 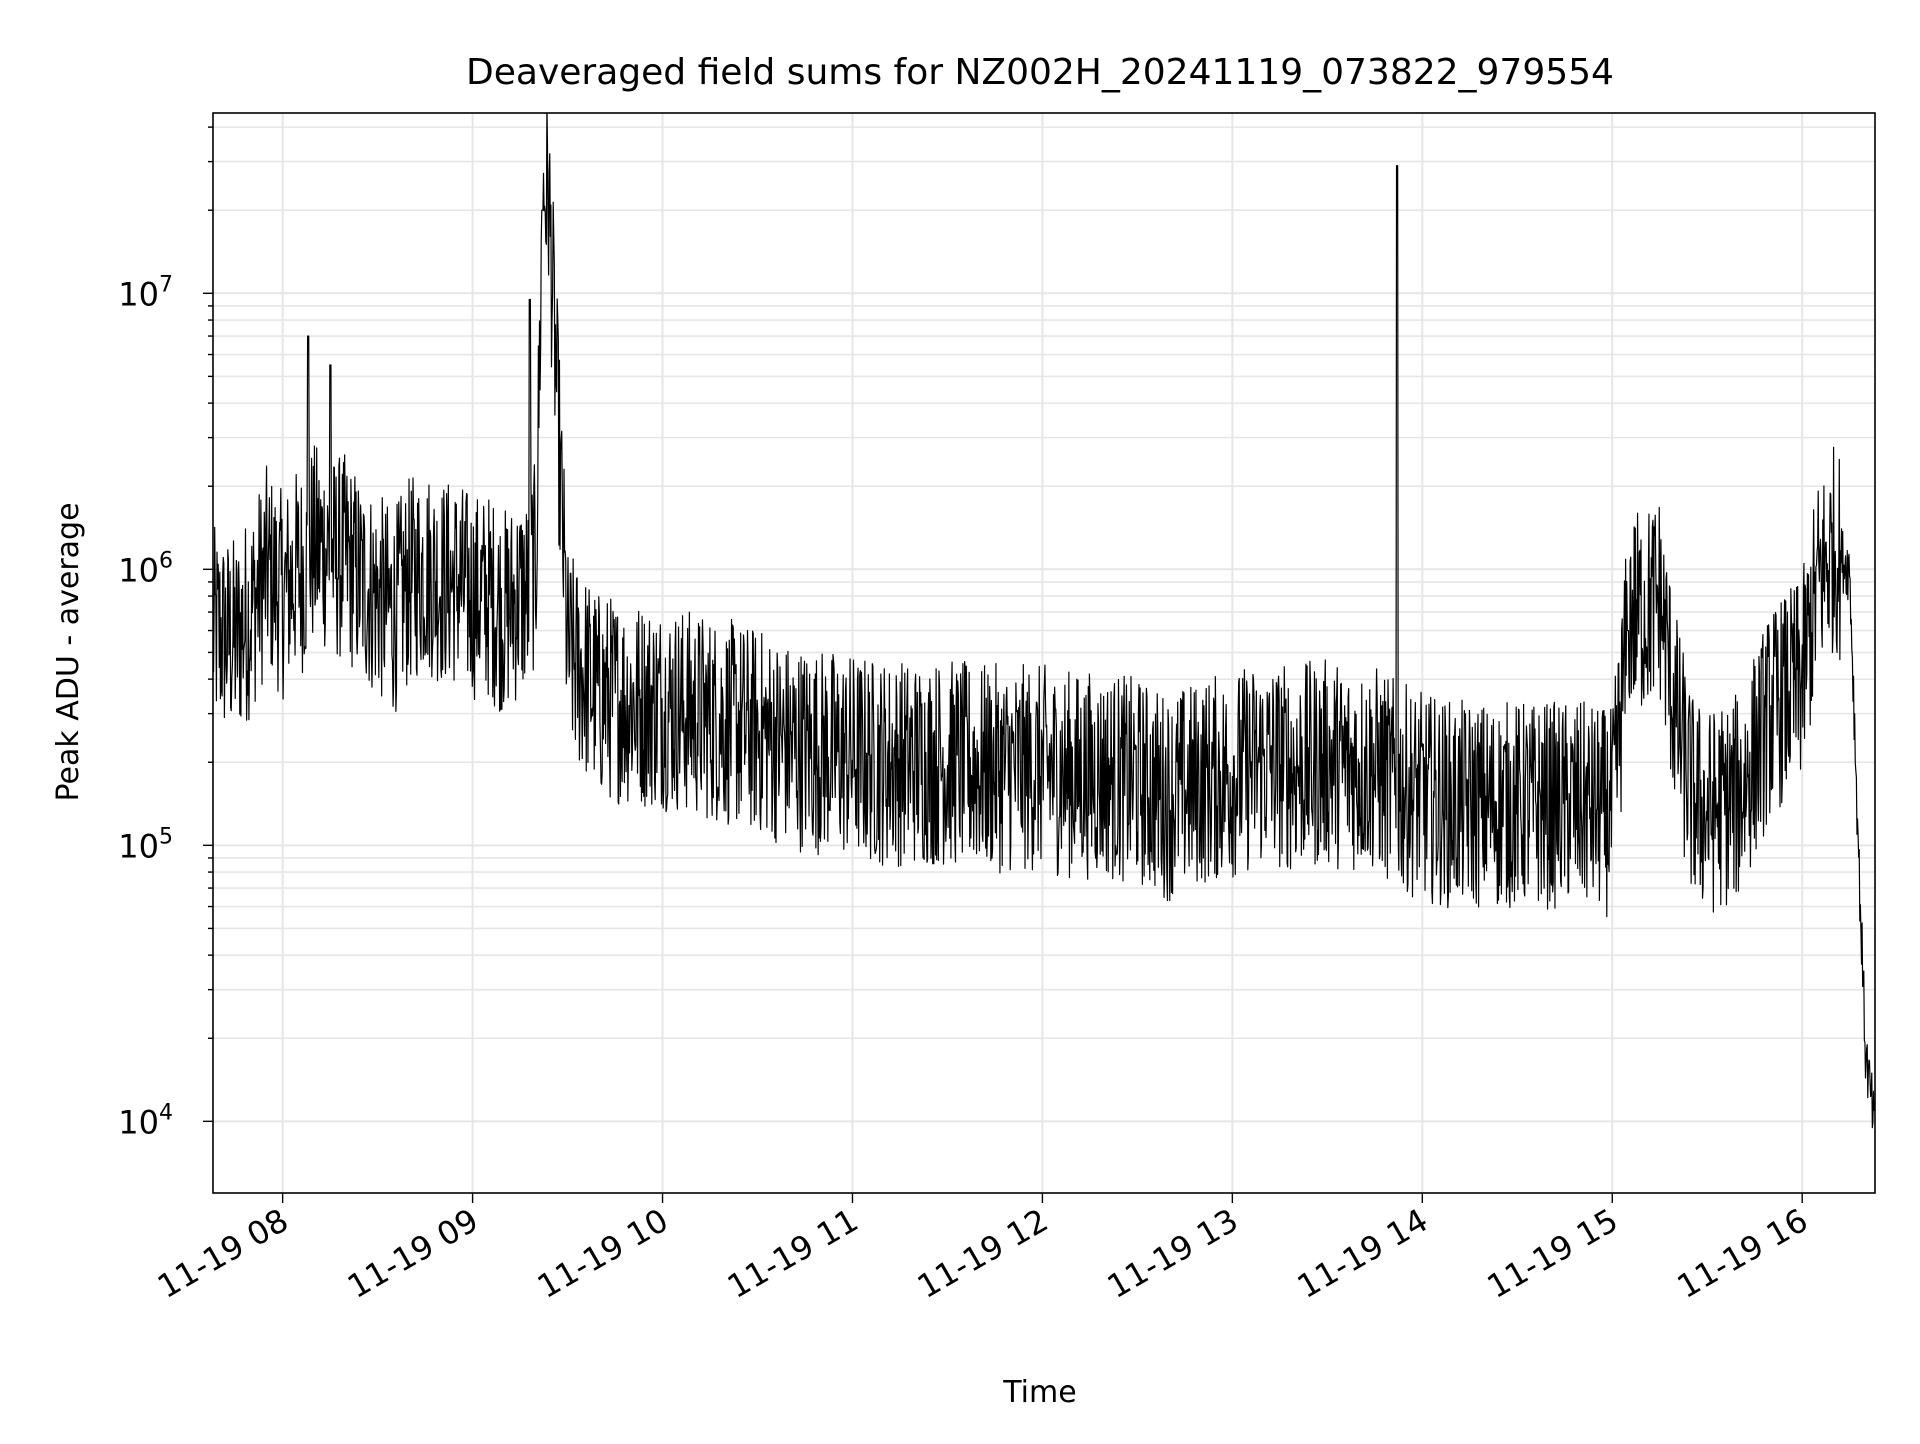 What do you see at coordinates (166, 836) in the screenshot?
I see `y-tick-label-exponent: 5` at bounding box center [166, 836].